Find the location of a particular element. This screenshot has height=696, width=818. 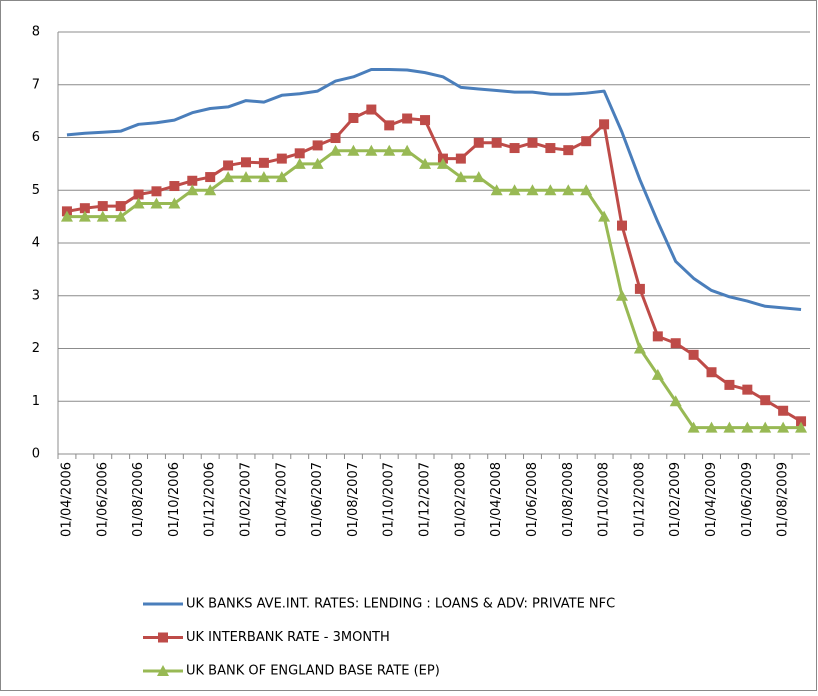

y-tick-label: 0 is located at coordinates (36, 454).